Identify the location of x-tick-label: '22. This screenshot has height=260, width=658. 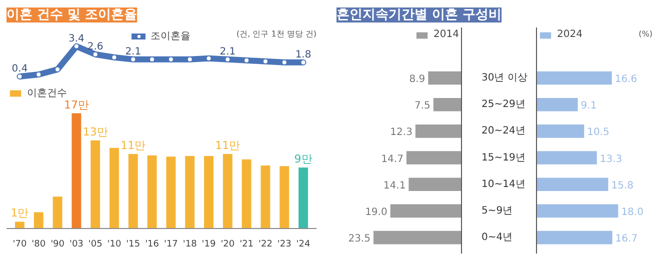
(265, 245).